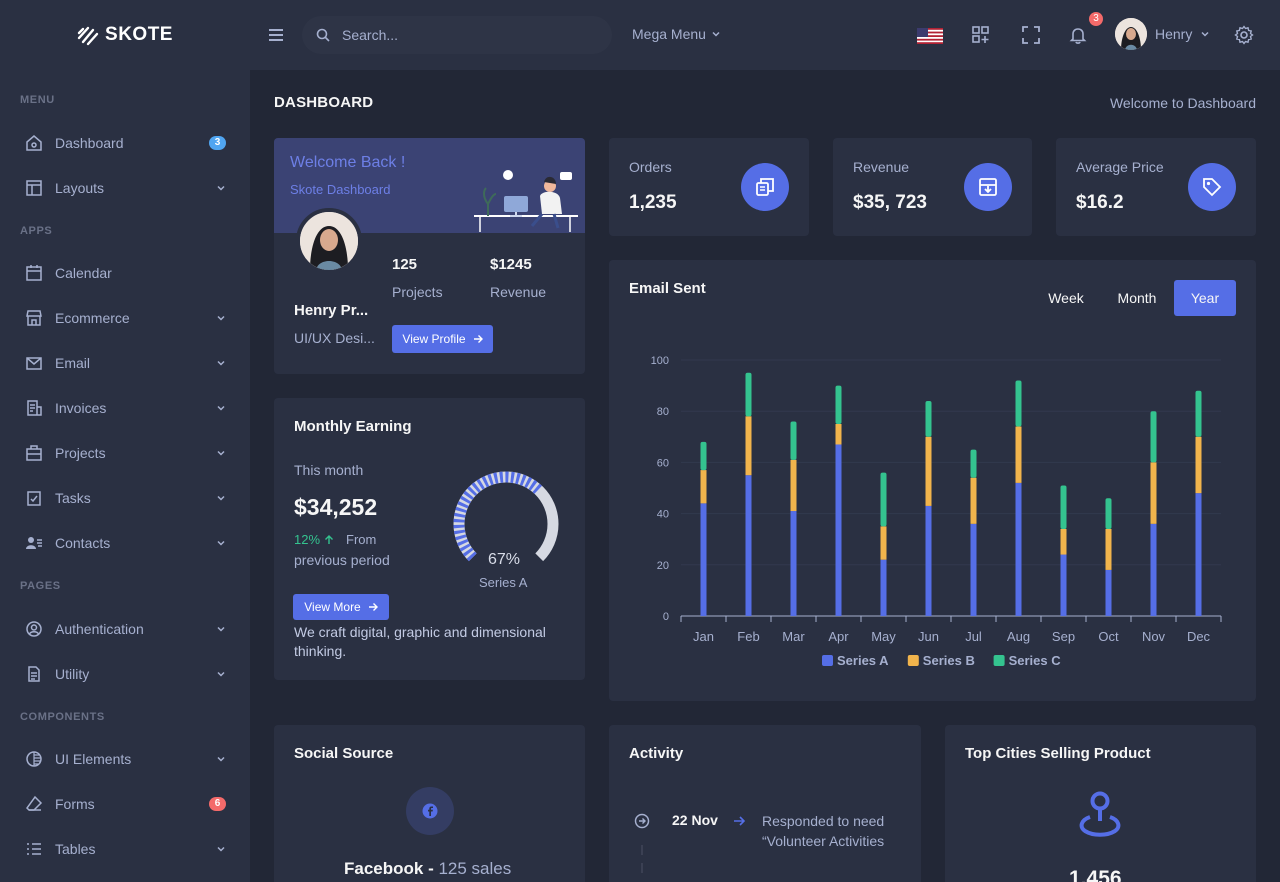 This screenshot has width=1280, height=882. What do you see at coordinates (827, 660) in the screenshot?
I see `legend-marker` at bounding box center [827, 660].